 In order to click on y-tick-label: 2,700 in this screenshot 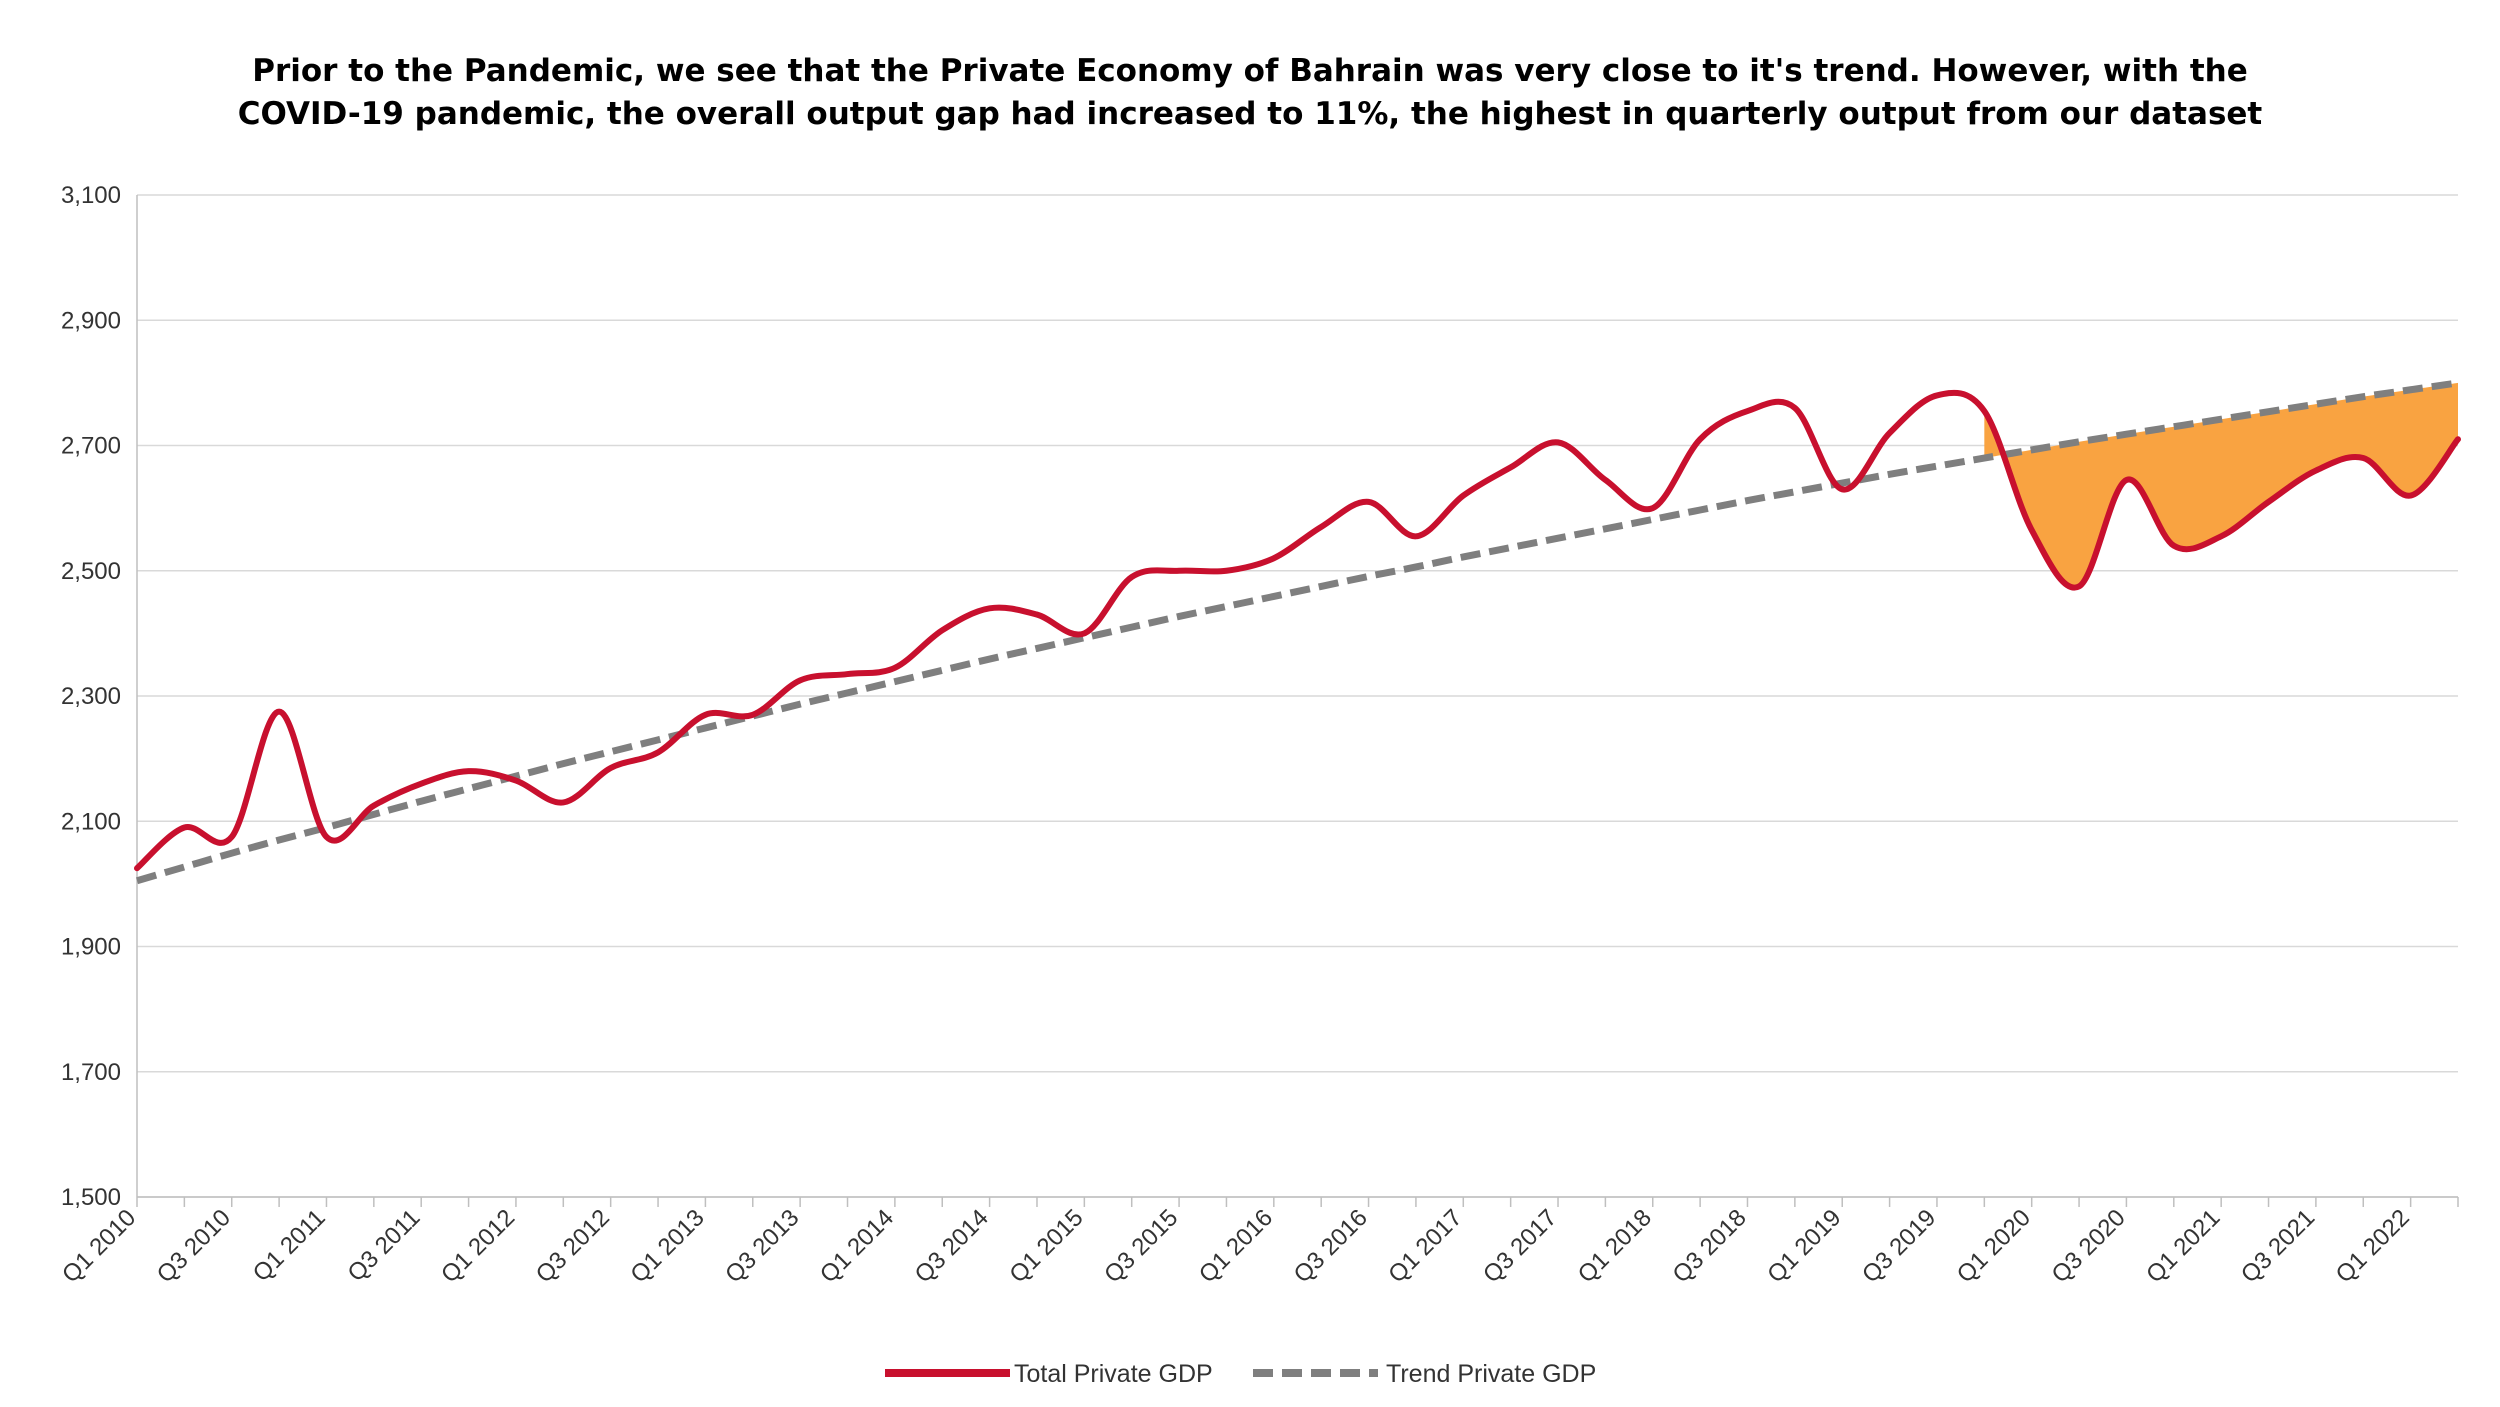, I will do `click(91, 446)`.